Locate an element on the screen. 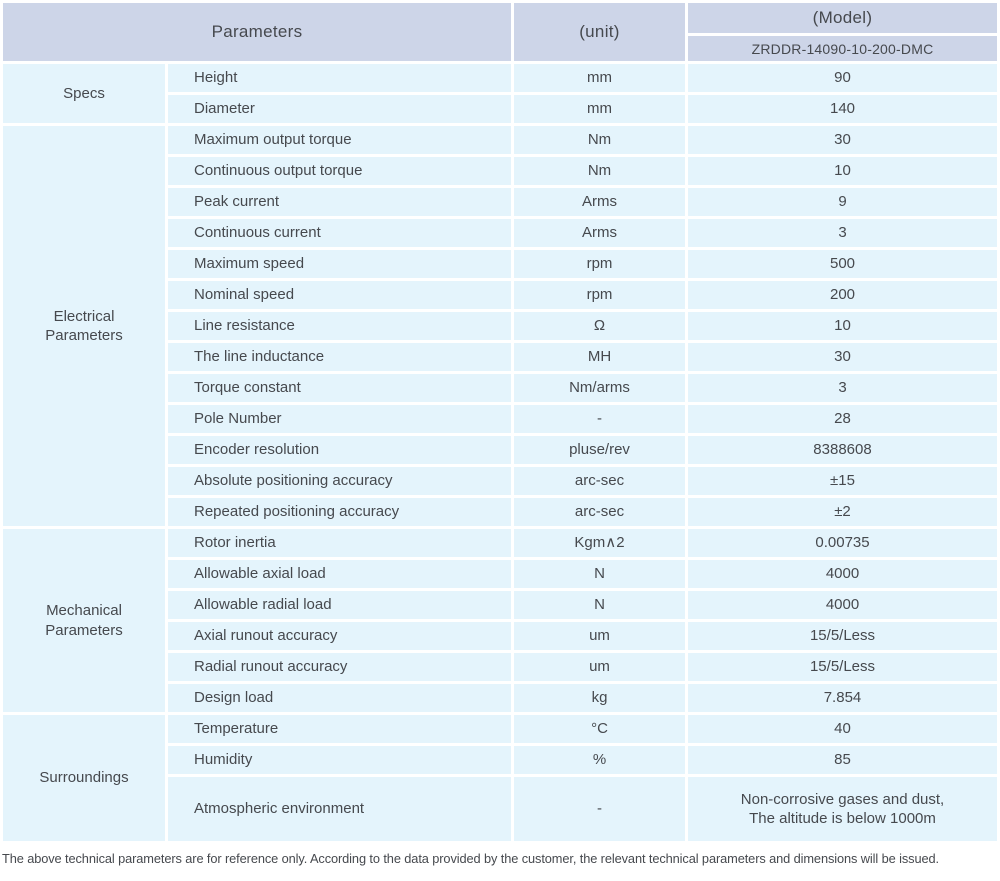  group-label-electrical: Electrical Parameters is located at coordinates (84, 326).